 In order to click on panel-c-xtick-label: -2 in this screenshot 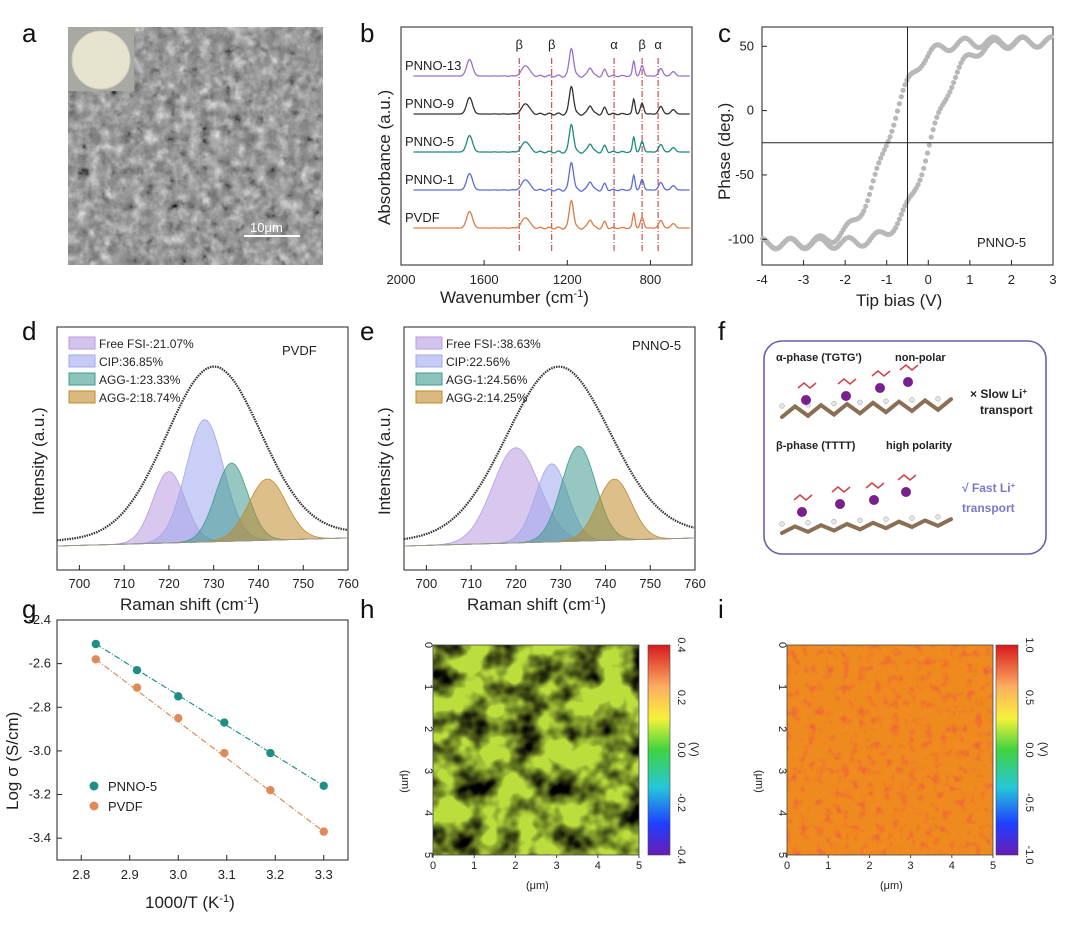, I will do `click(845, 279)`.